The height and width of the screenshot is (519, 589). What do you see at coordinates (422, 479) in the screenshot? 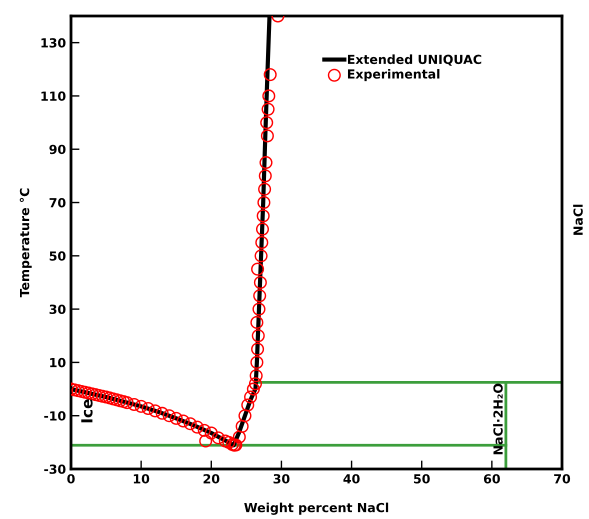
I see `x-tick-label: 50` at bounding box center [422, 479].